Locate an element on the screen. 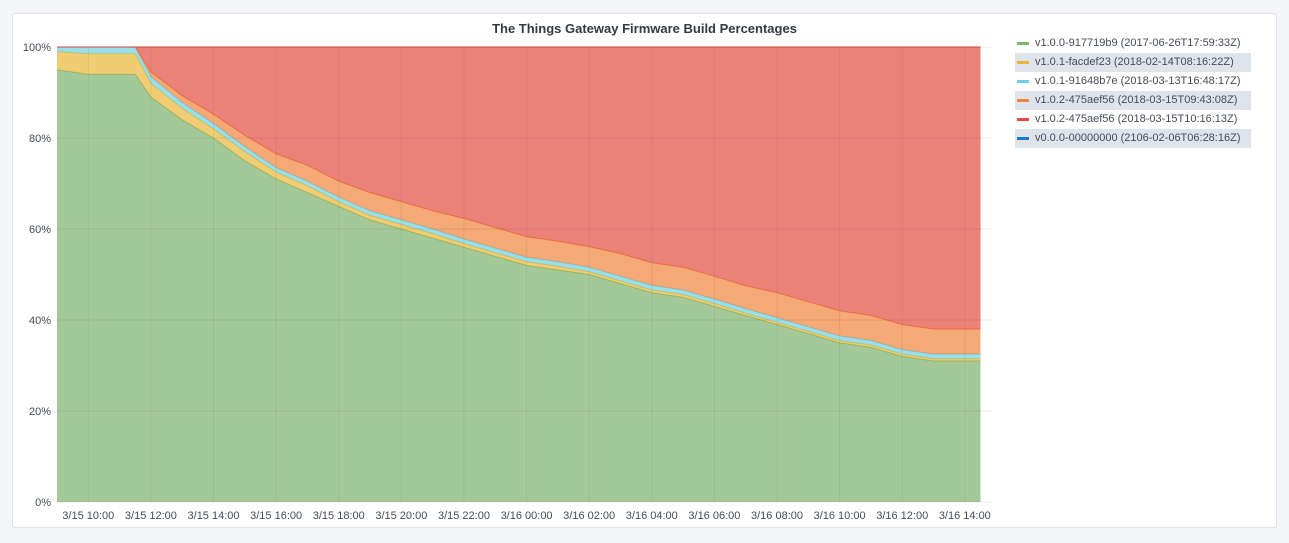  x-tick-label: 3/15 16:00 is located at coordinates (276, 516).